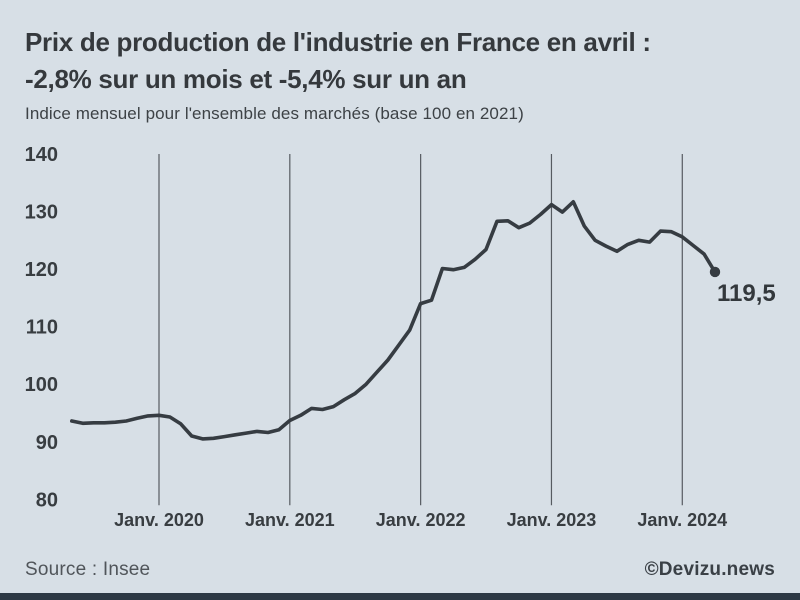  What do you see at coordinates (42, 328) in the screenshot?
I see `y-axis-label: 110` at bounding box center [42, 328].